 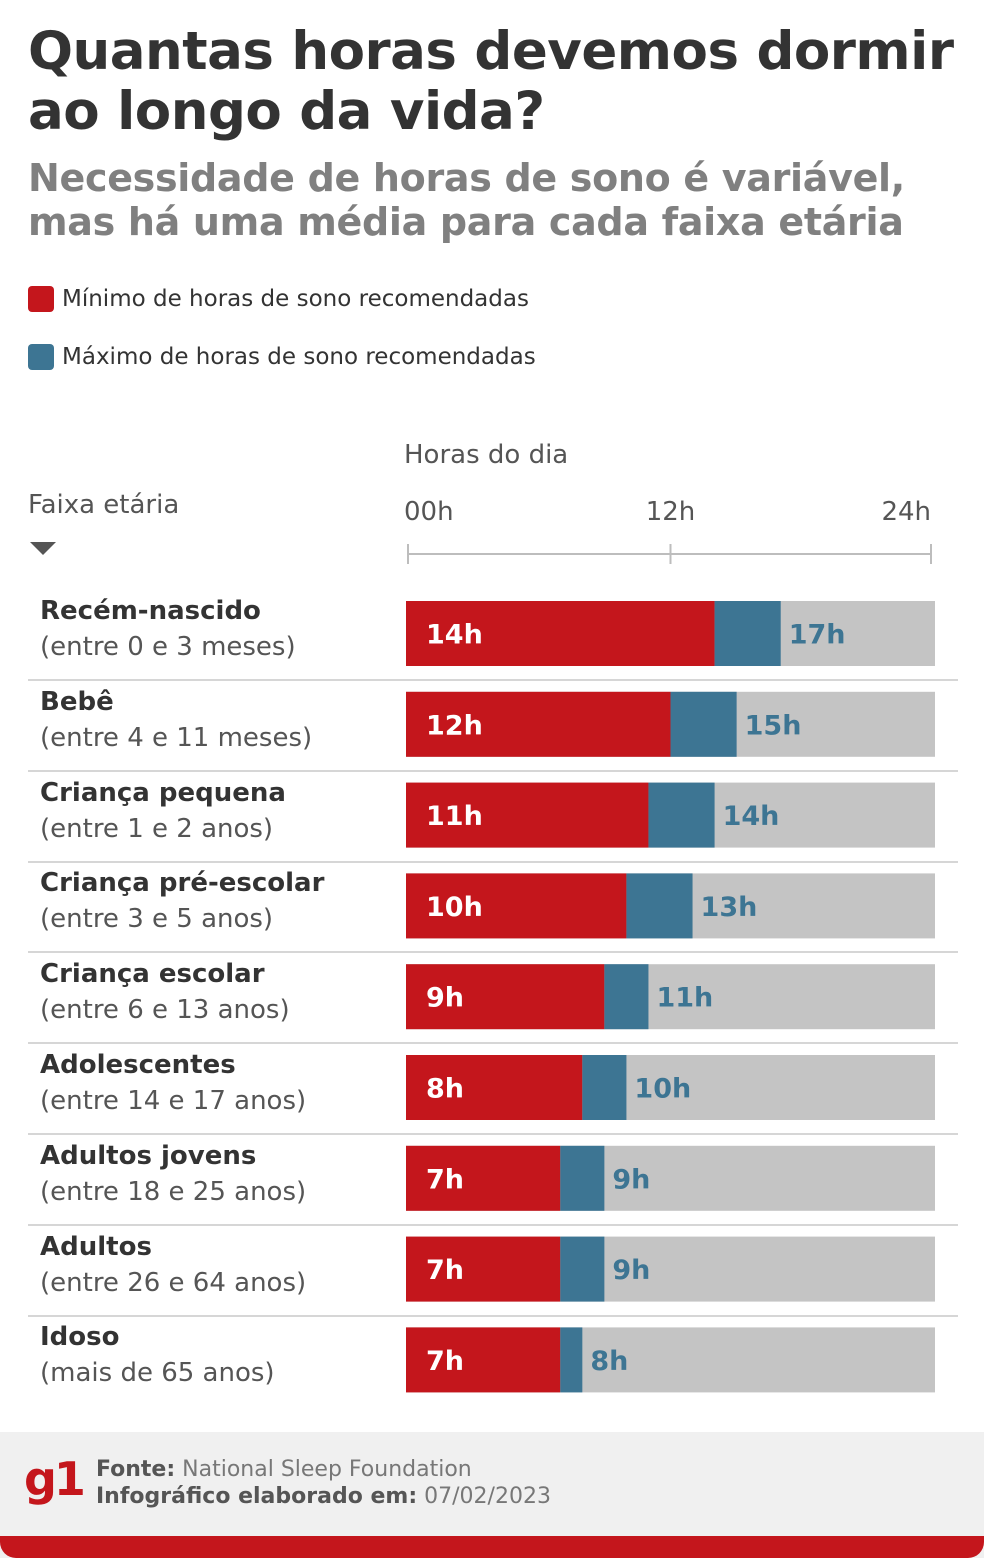 I want to click on row-label: Bebê (entre 4 e 11 meses), so click(x=176, y=720).